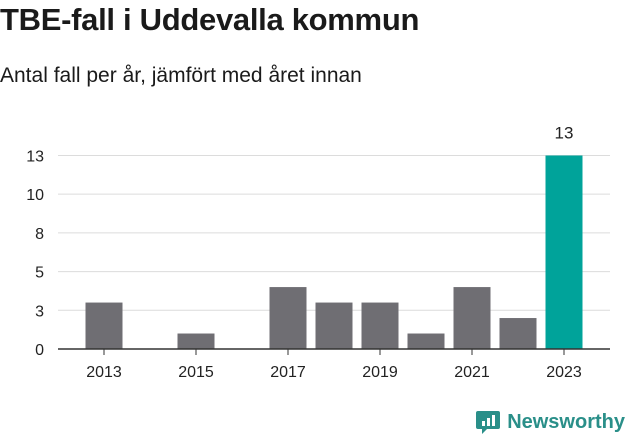  I want to click on brand-logo: Newsworthy, so click(550, 422).